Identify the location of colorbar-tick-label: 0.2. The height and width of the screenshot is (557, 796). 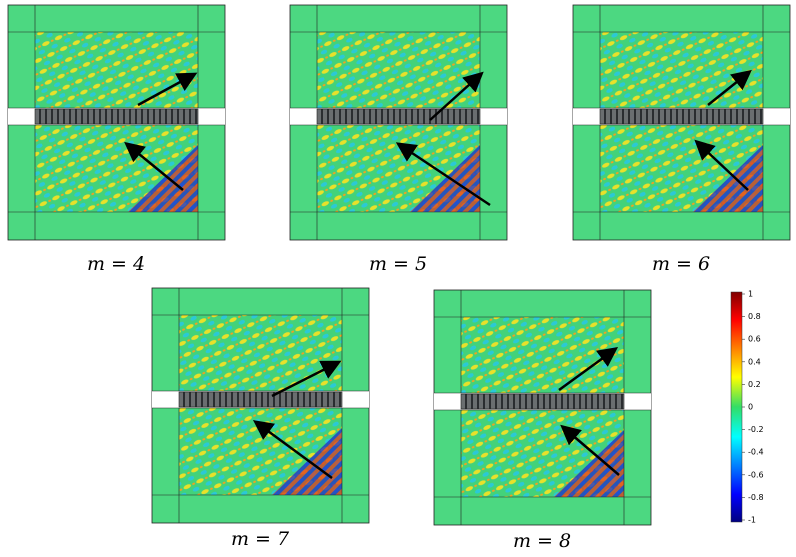
(754, 384).